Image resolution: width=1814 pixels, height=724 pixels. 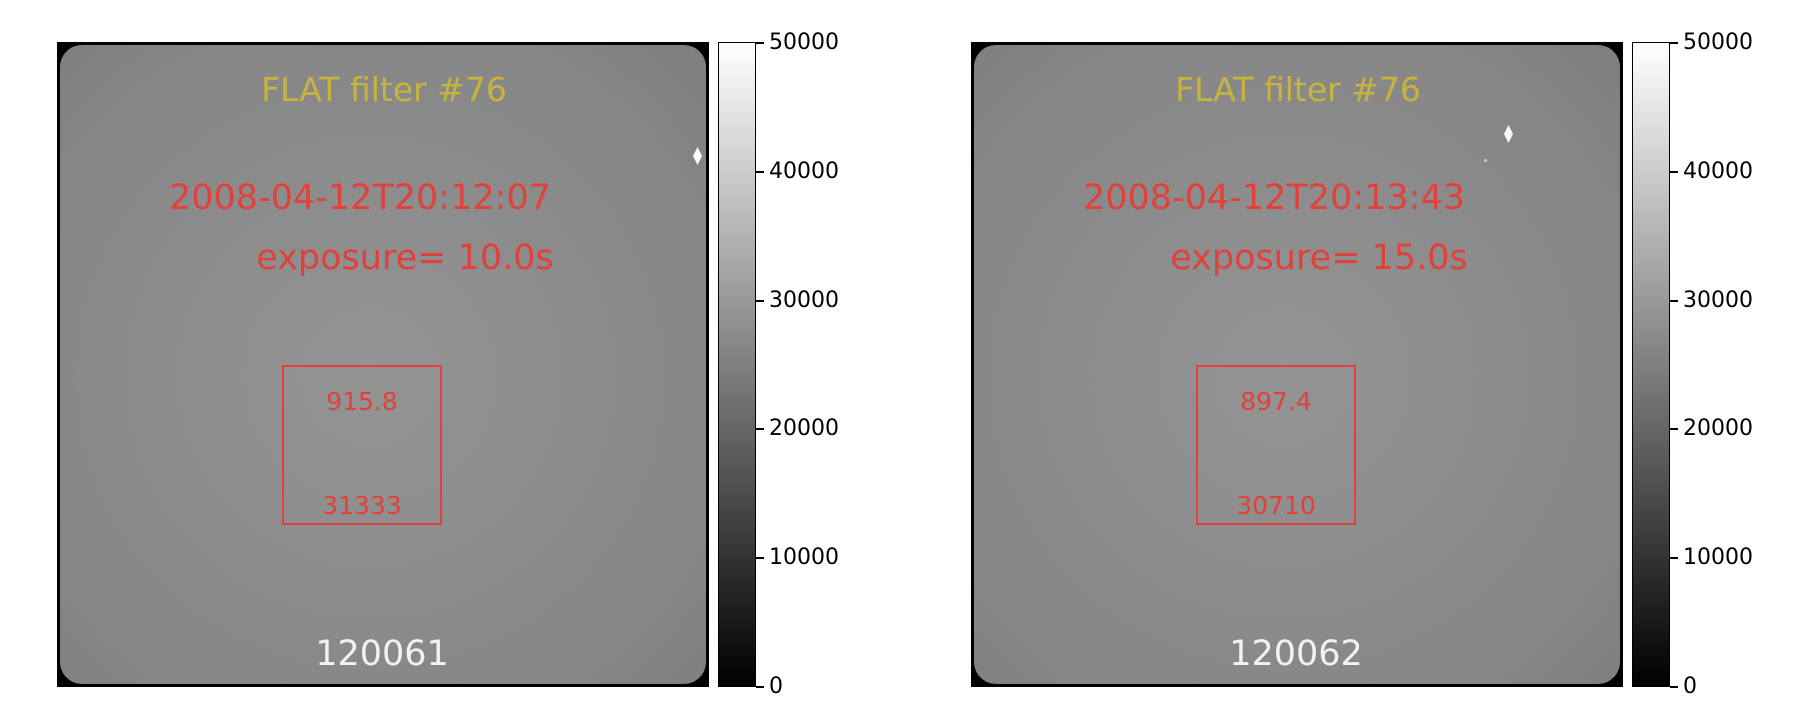 I want to click on timestamp-label: 2008-04-12T20:13:43, so click(x=1274, y=198).